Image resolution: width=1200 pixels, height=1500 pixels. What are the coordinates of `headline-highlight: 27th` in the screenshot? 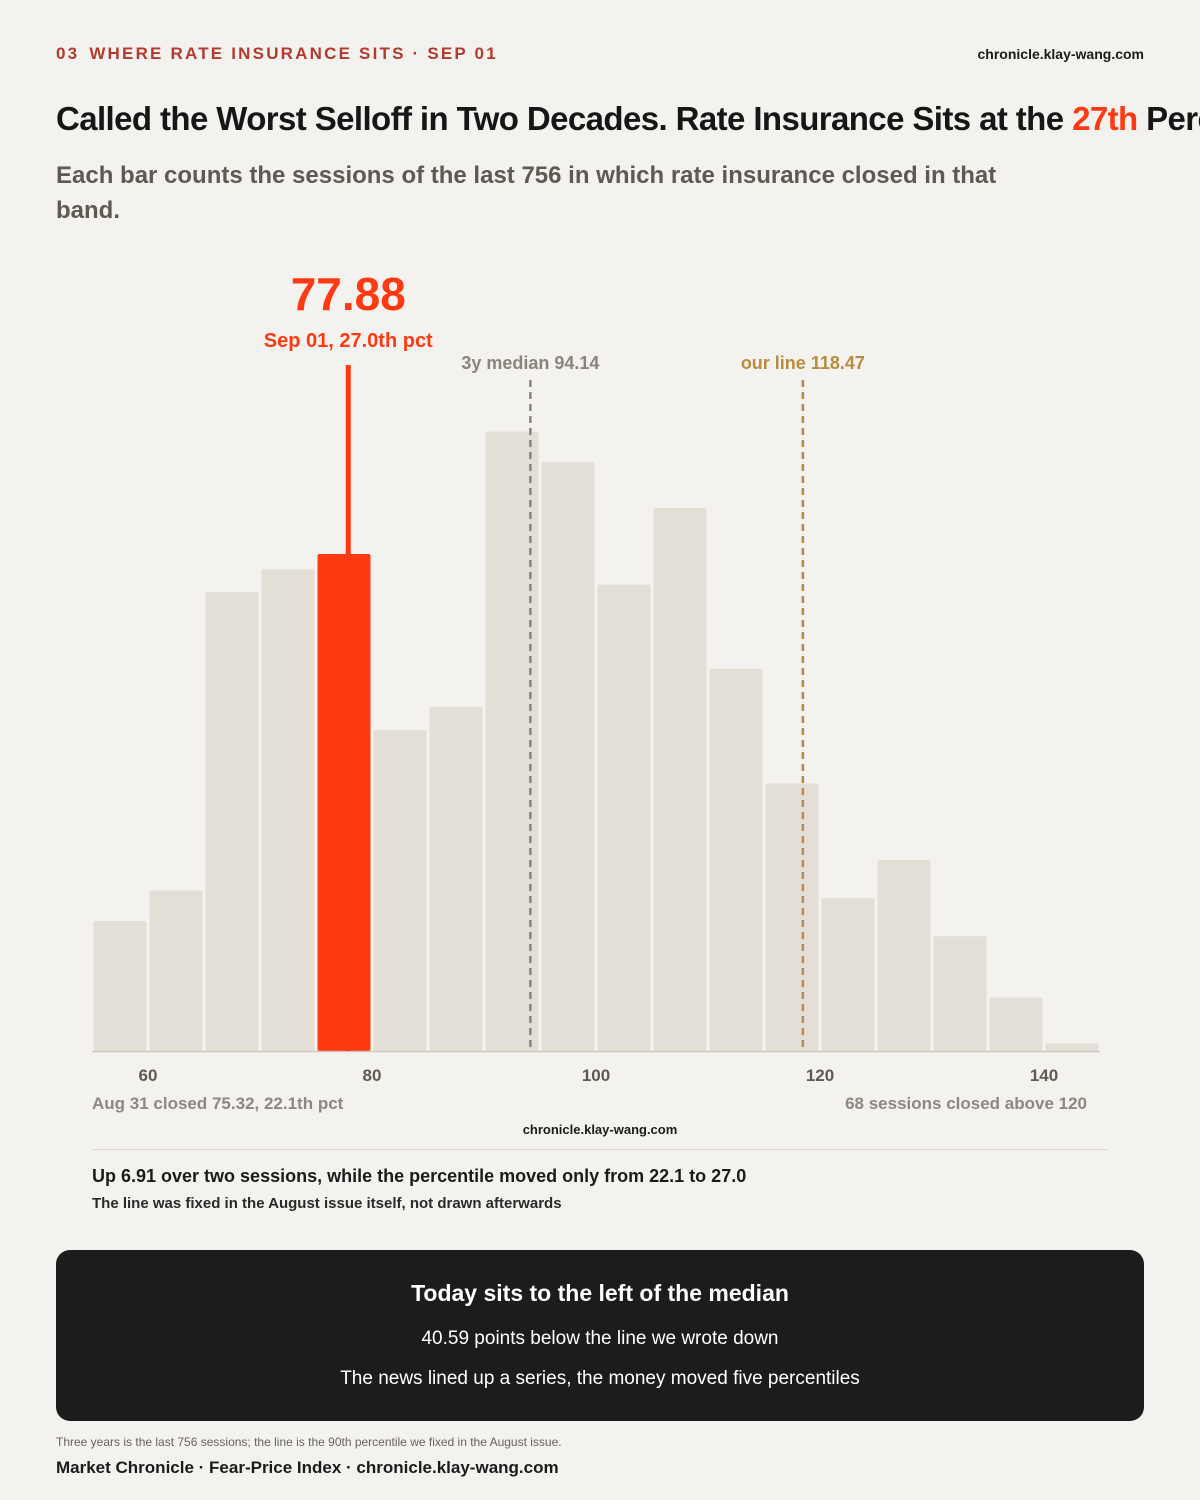 It's located at (1105, 118).